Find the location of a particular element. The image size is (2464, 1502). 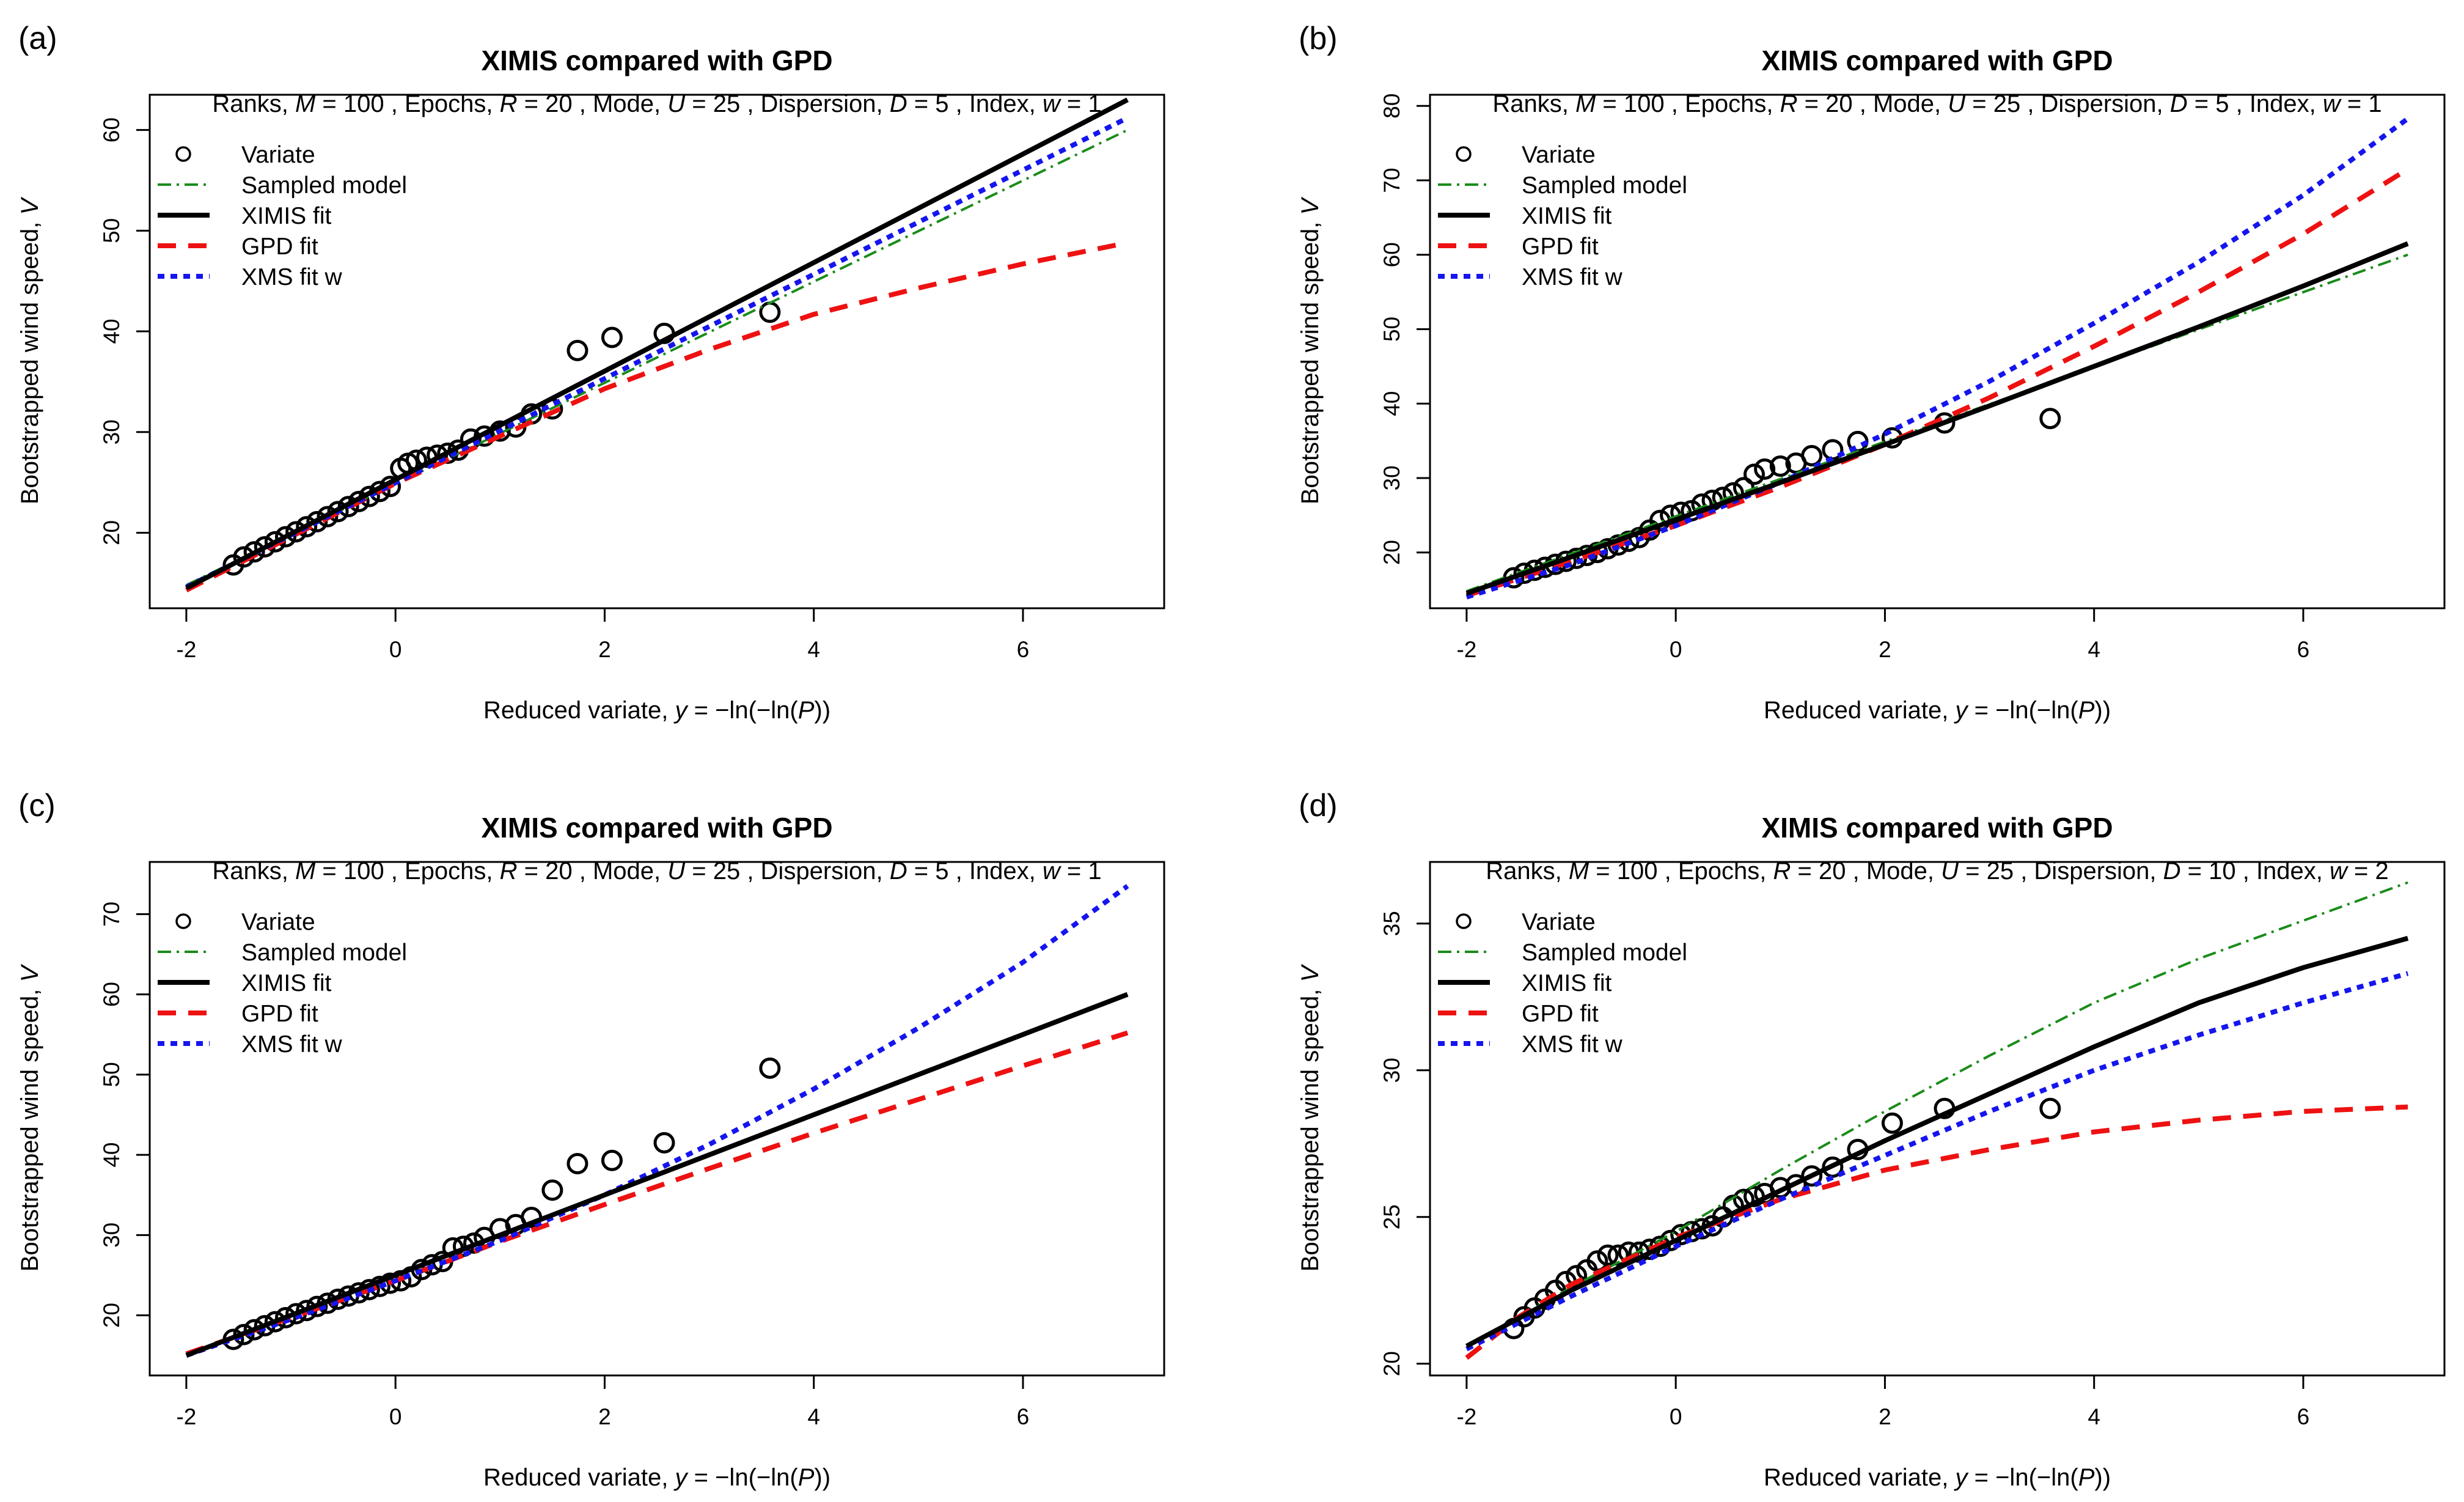

legend-label-xms-fit-w: XMS fit w is located at coordinates (1573, 1044).